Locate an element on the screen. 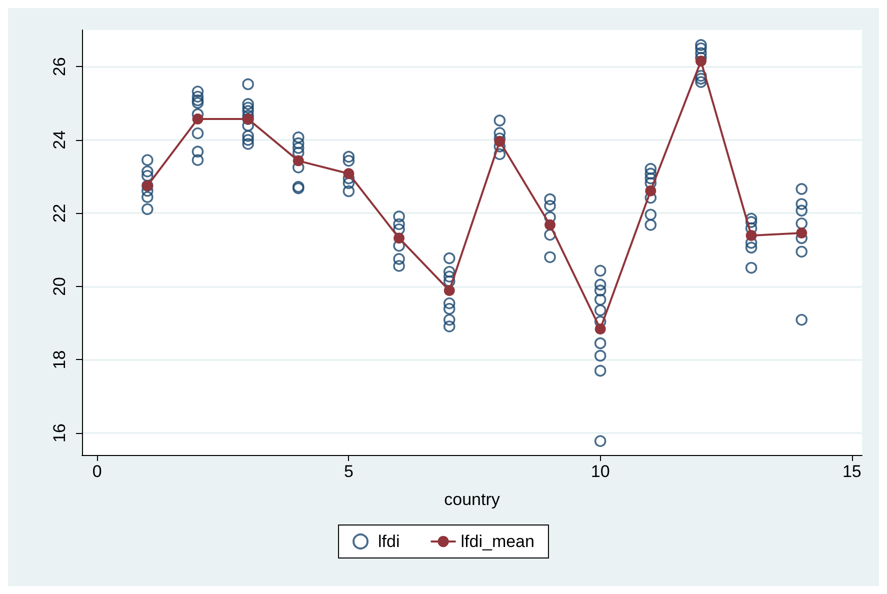 Image resolution: width=887 pixels, height=594 pixels. x-axis-title: country is located at coordinates (472, 499).